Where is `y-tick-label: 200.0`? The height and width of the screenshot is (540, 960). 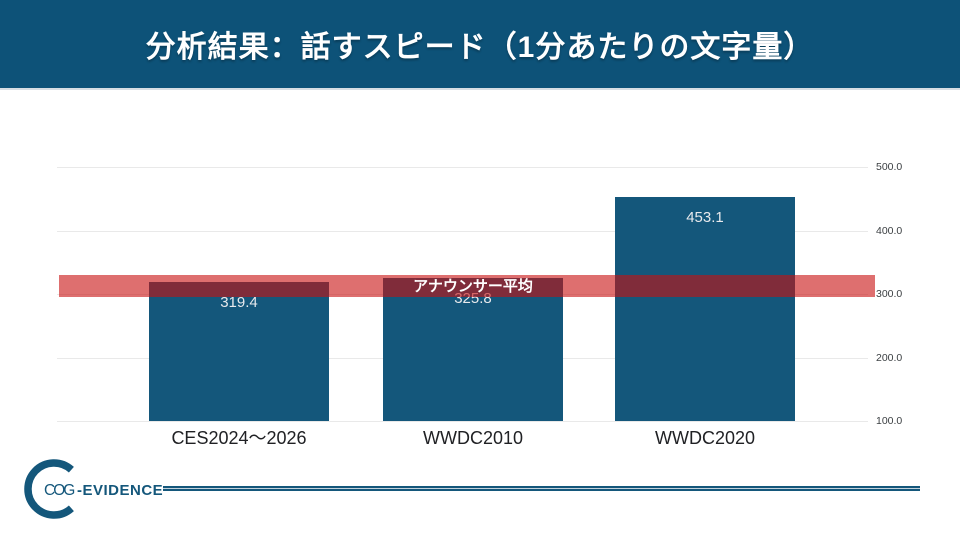
y-tick-label: 200.0 is located at coordinates (889, 357).